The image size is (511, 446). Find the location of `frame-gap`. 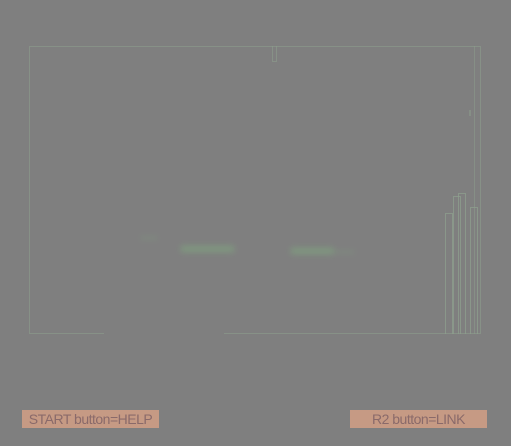

frame-gap is located at coordinates (164, 333).